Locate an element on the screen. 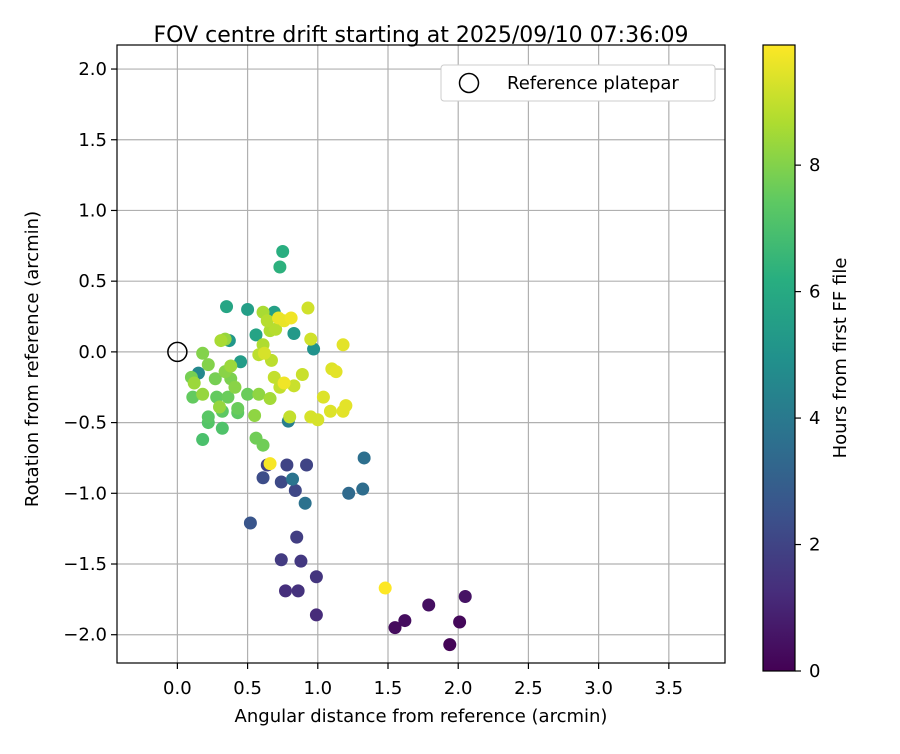 The image size is (900, 754). x-axis-label: Angular distance from reference (arcmin) is located at coordinates (421, 716).